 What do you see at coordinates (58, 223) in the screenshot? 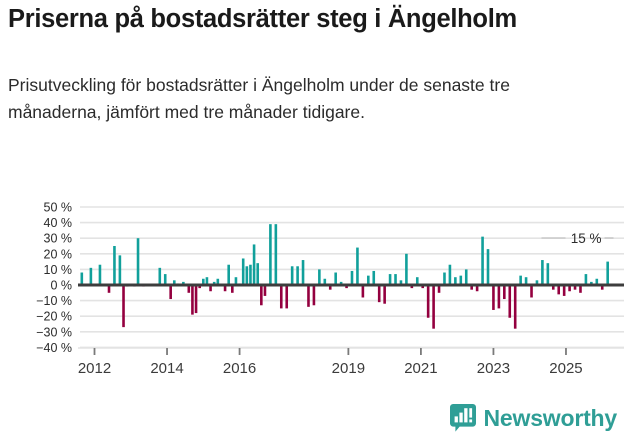
I see `y-axis-tick-label: 40 %` at bounding box center [58, 223].